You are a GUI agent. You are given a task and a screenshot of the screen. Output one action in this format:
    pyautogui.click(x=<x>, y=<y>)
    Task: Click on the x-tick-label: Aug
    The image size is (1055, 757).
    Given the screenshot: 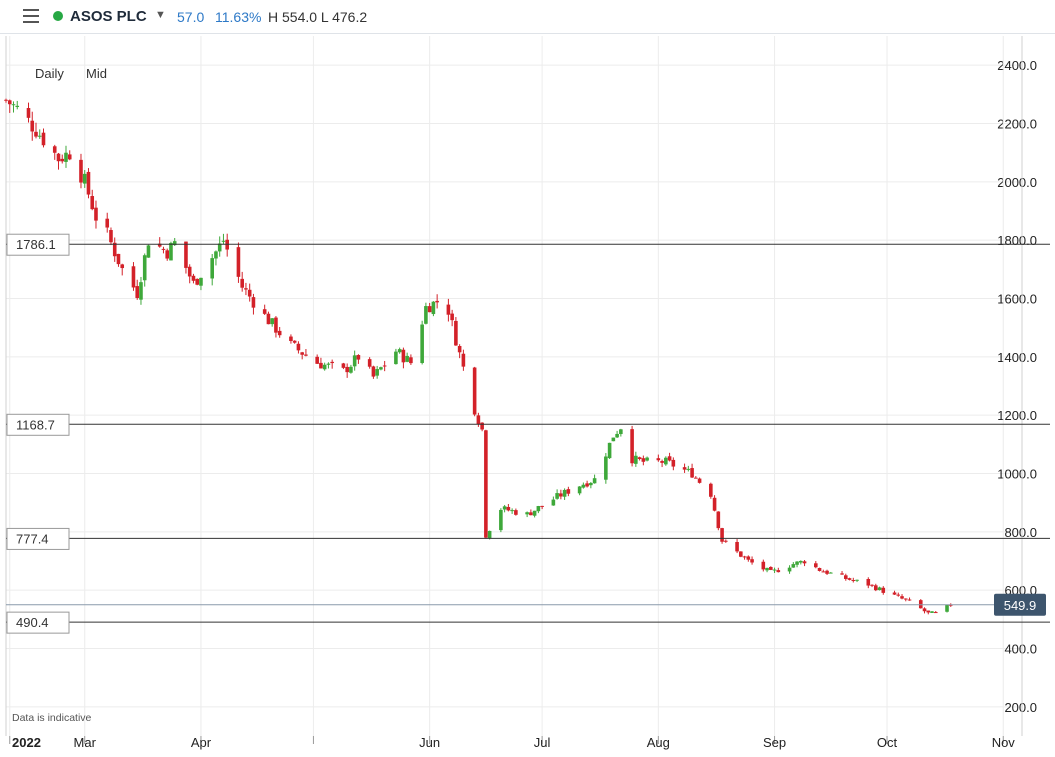 What is the action you would take?
    pyautogui.click(x=658, y=742)
    